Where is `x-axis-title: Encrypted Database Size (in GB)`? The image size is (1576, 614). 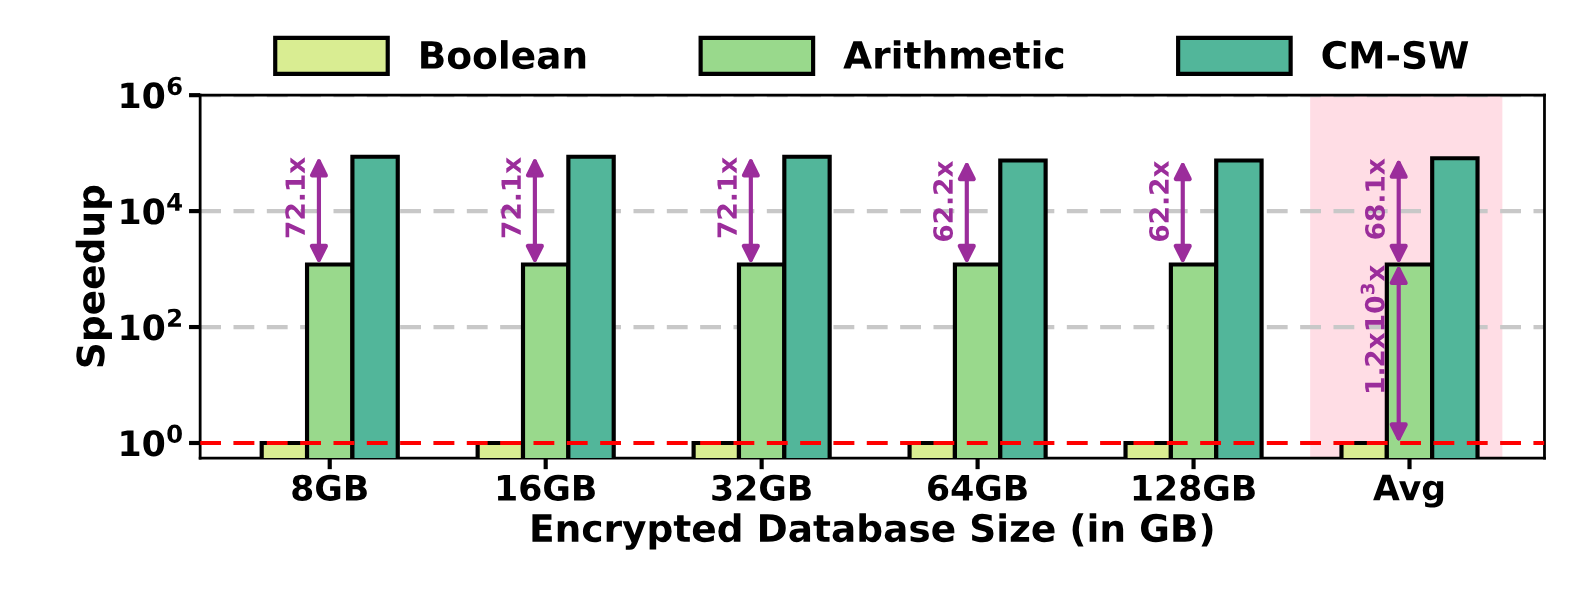 x-axis-title: Encrypted Database Size (in GB) is located at coordinates (872, 531).